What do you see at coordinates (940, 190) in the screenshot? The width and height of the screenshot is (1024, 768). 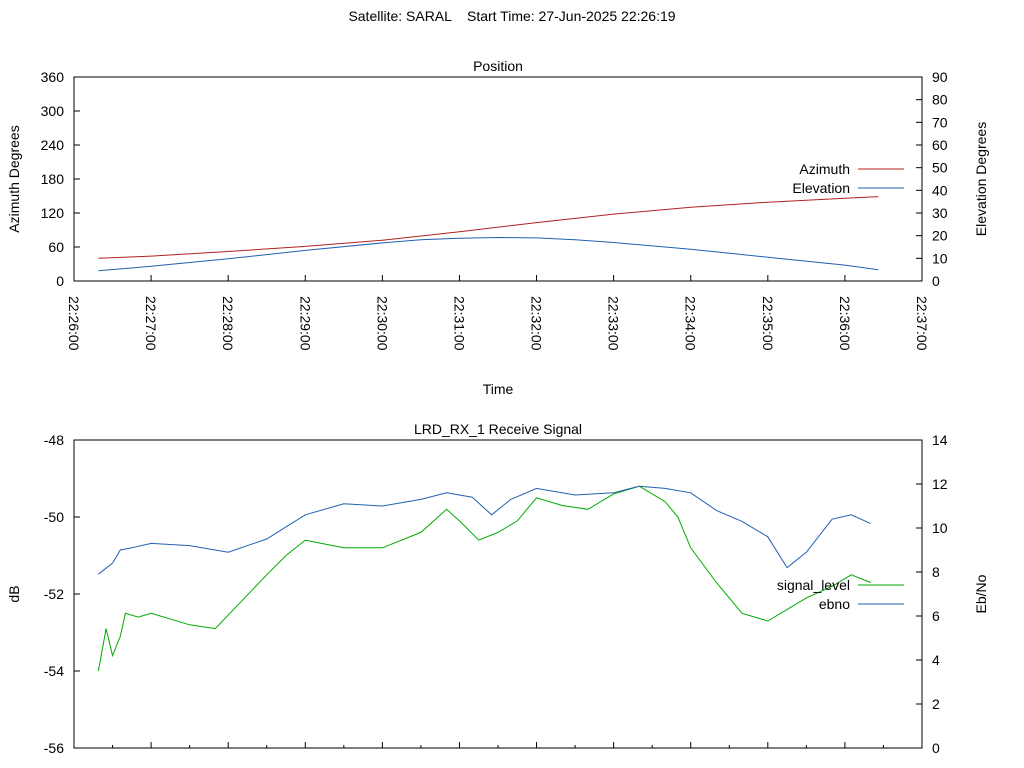 I see `y2-tick-label: 40` at bounding box center [940, 190].